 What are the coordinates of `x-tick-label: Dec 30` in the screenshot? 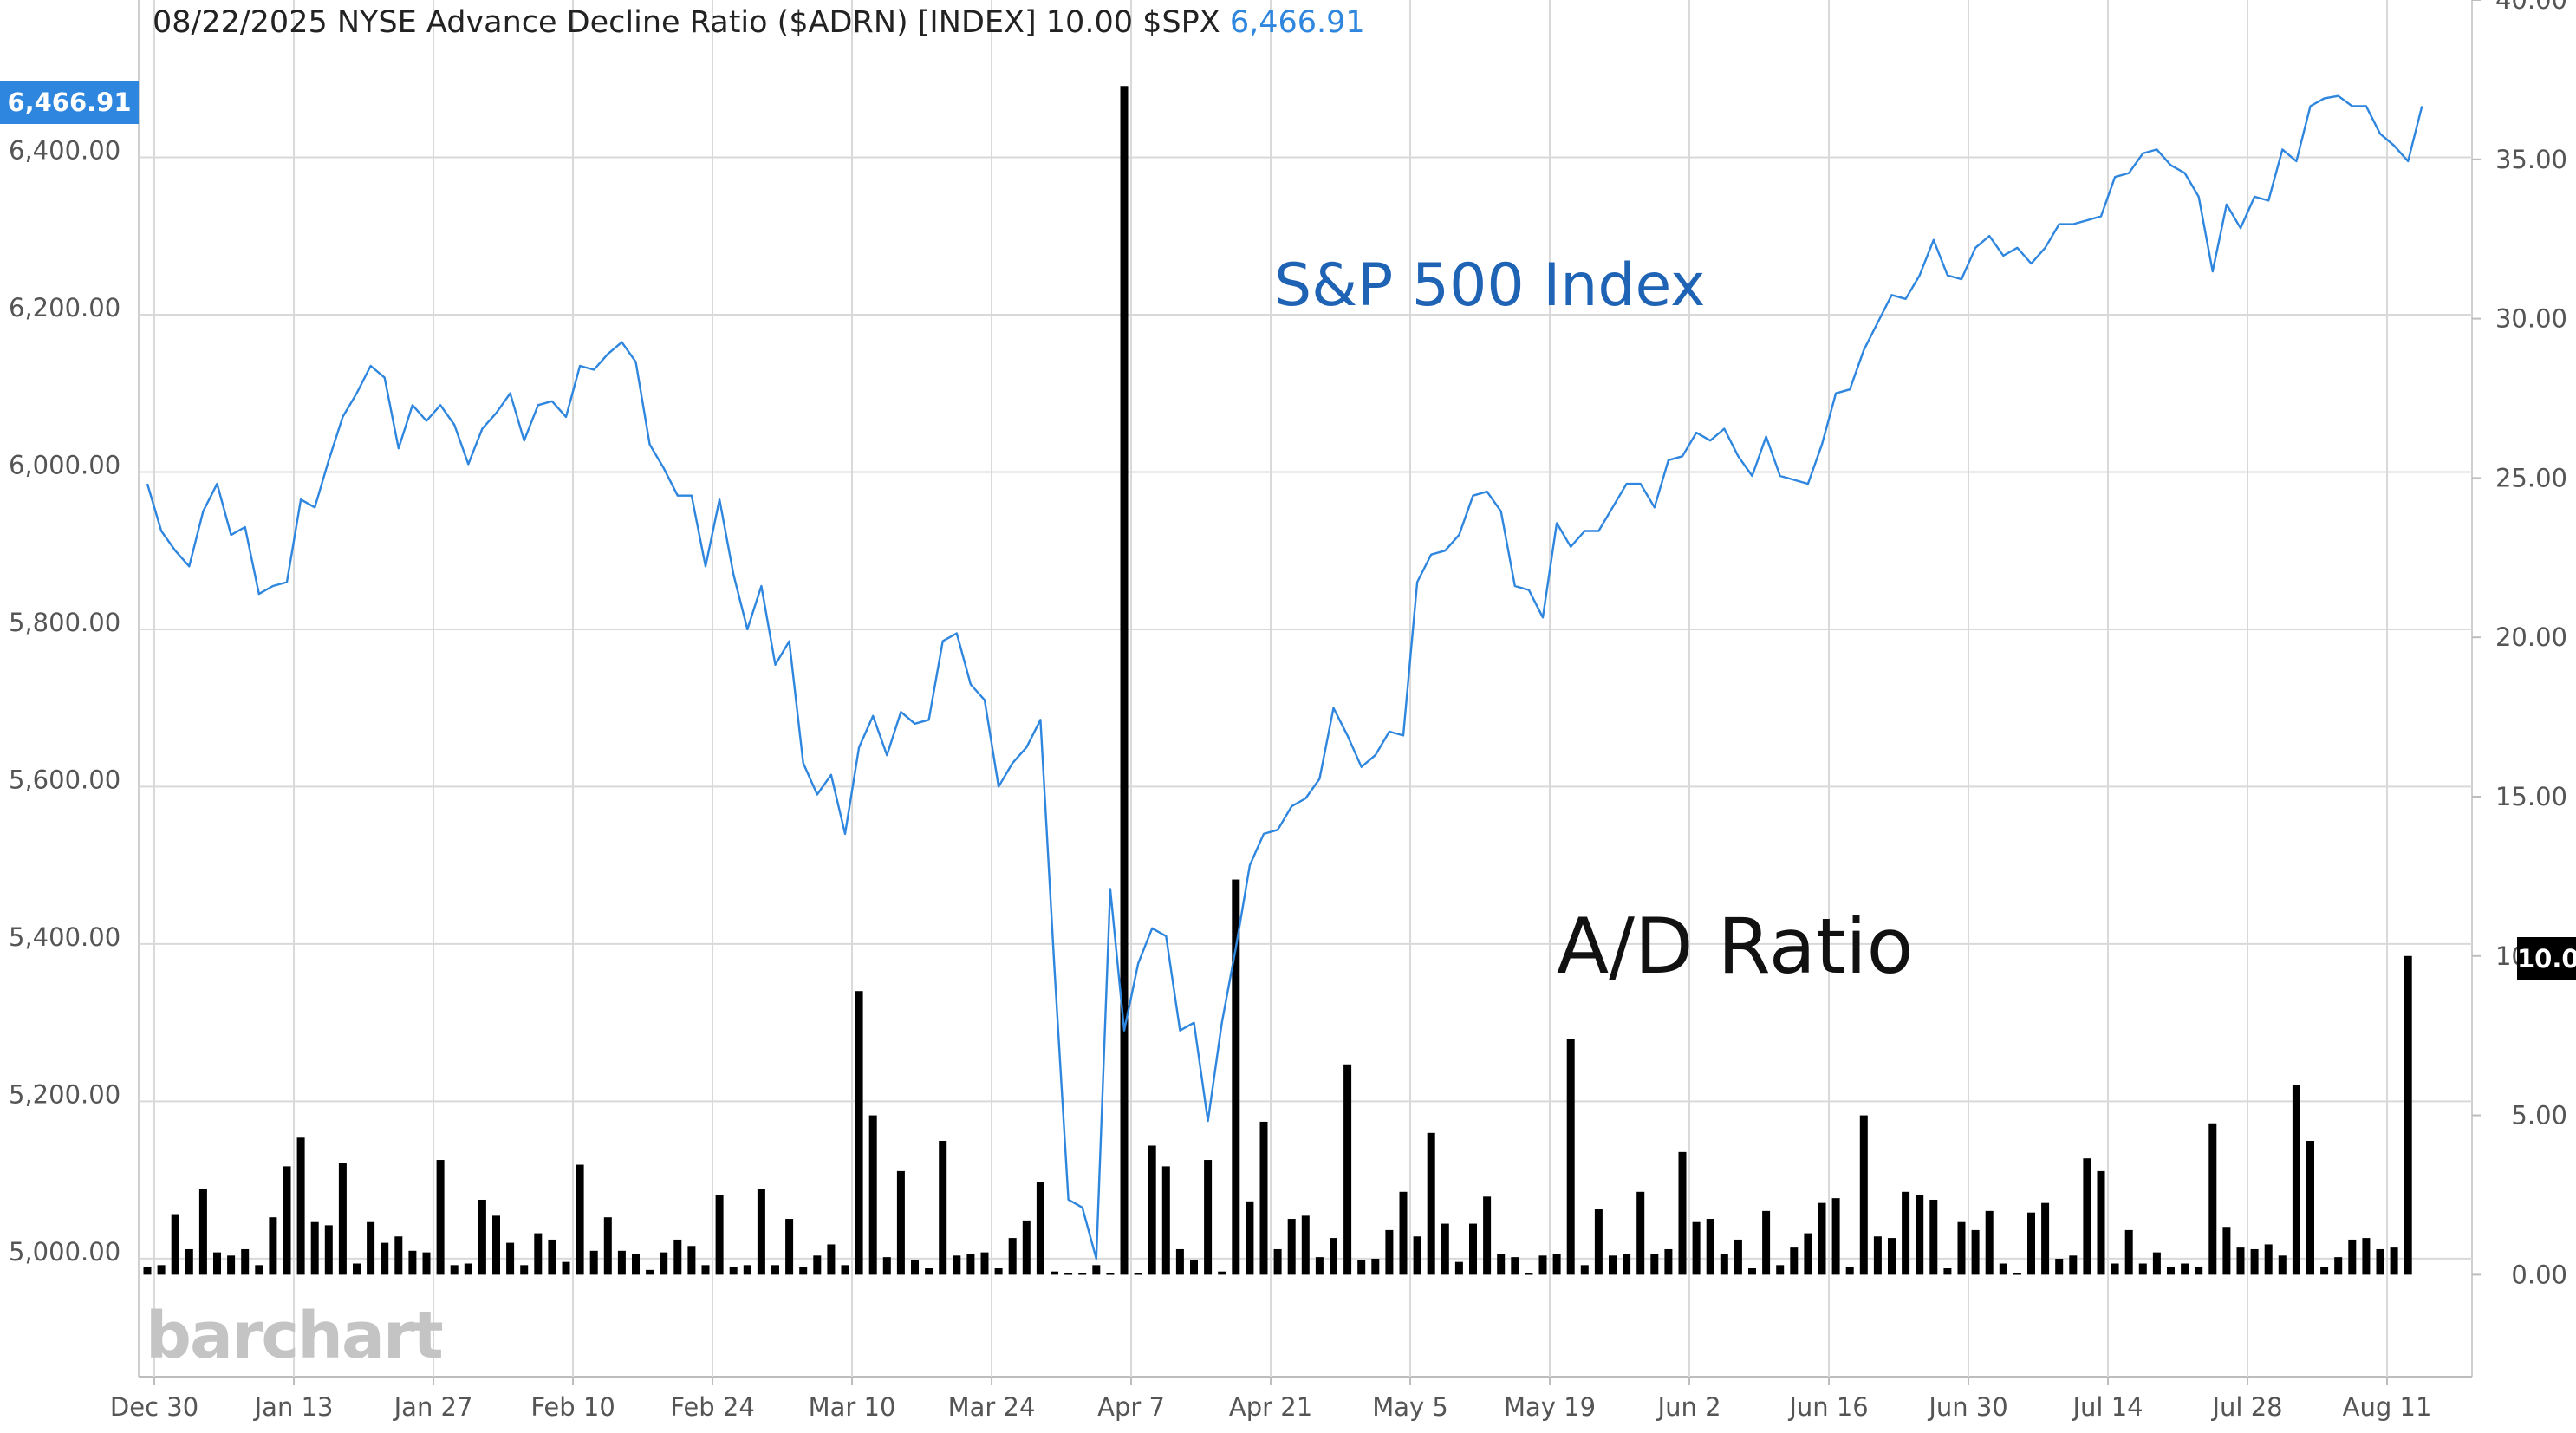 It's located at (154, 1407).